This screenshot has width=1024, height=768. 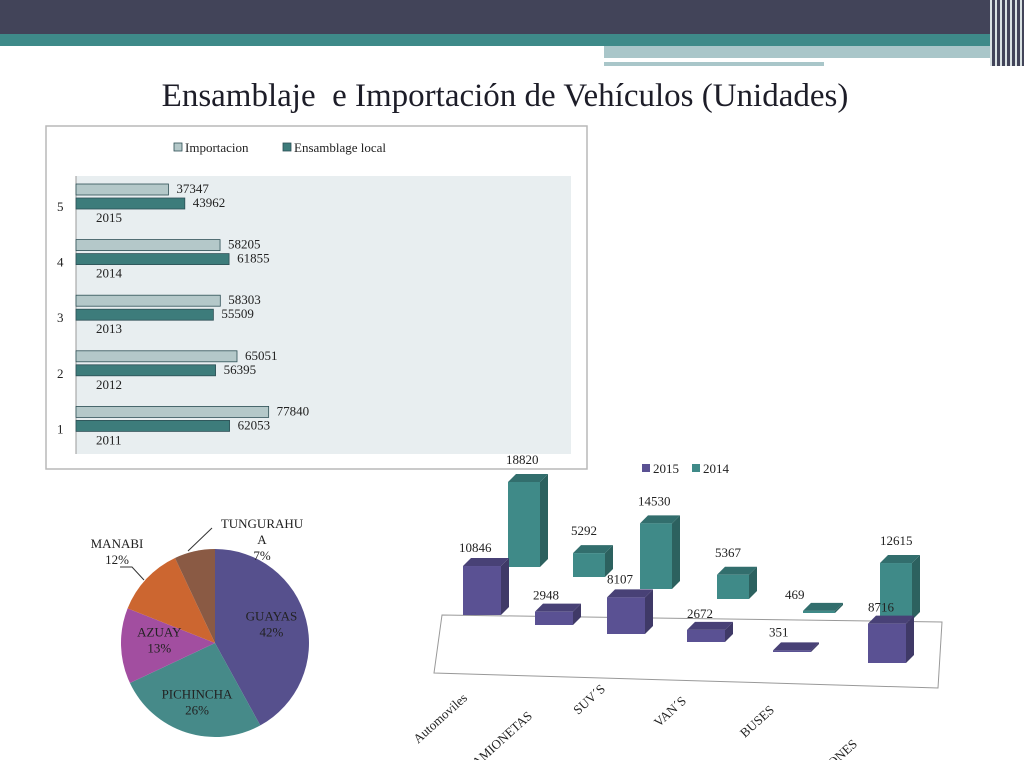 What do you see at coordinates (654, 500) in the screenshot?
I see `data-label-2014: 14530` at bounding box center [654, 500].